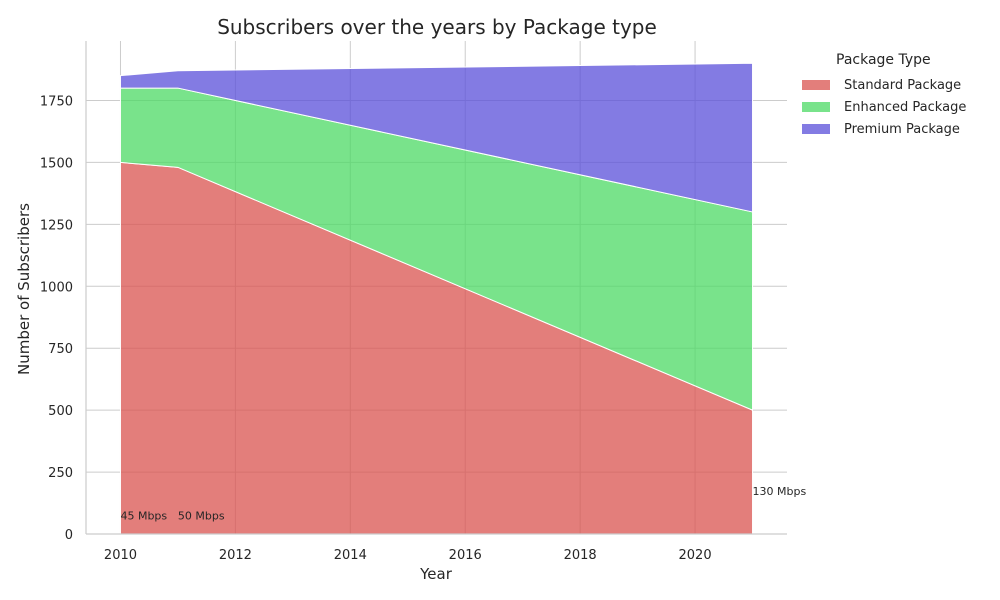 The height and width of the screenshot is (600, 1000). Describe the element at coordinates (143, 516) in the screenshot. I see `annotation-label: 45 Mbps` at that location.